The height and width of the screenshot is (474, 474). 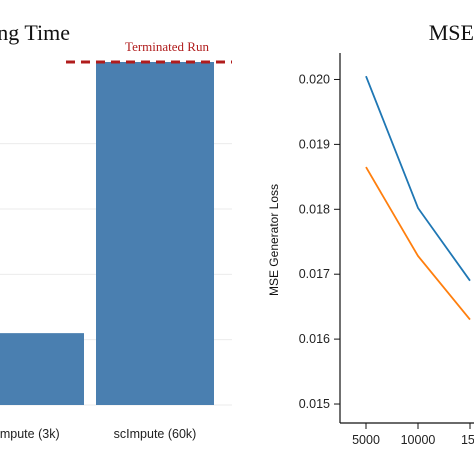 What do you see at coordinates (167, 46) in the screenshot?
I see `terminated-run-label: Terminated Run` at bounding box center [167, 46].